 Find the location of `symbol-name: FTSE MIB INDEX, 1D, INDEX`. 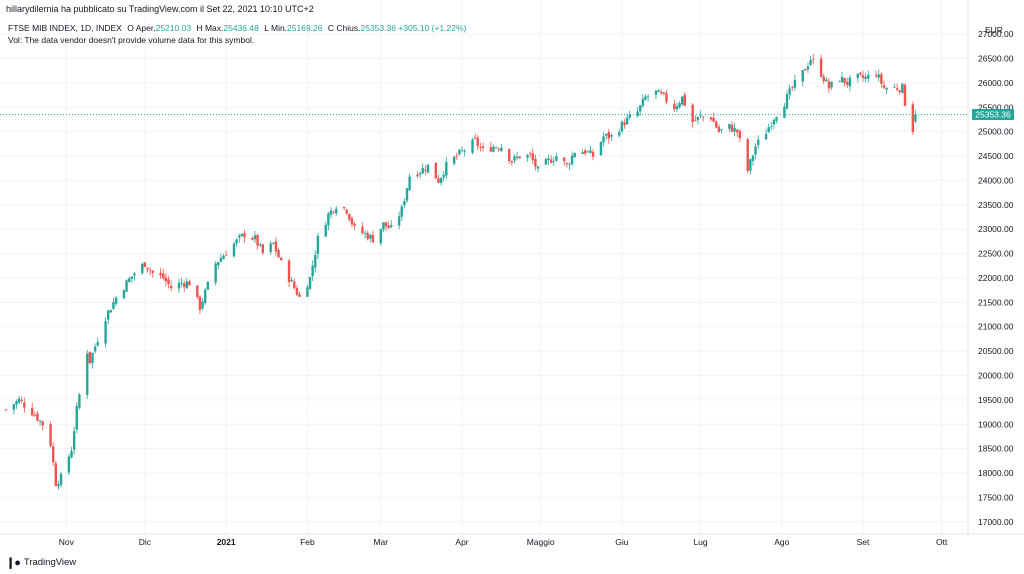

symbol-name: FTSE MIB INDEX, 1D, INDEX is located at coordinates (65, 28).